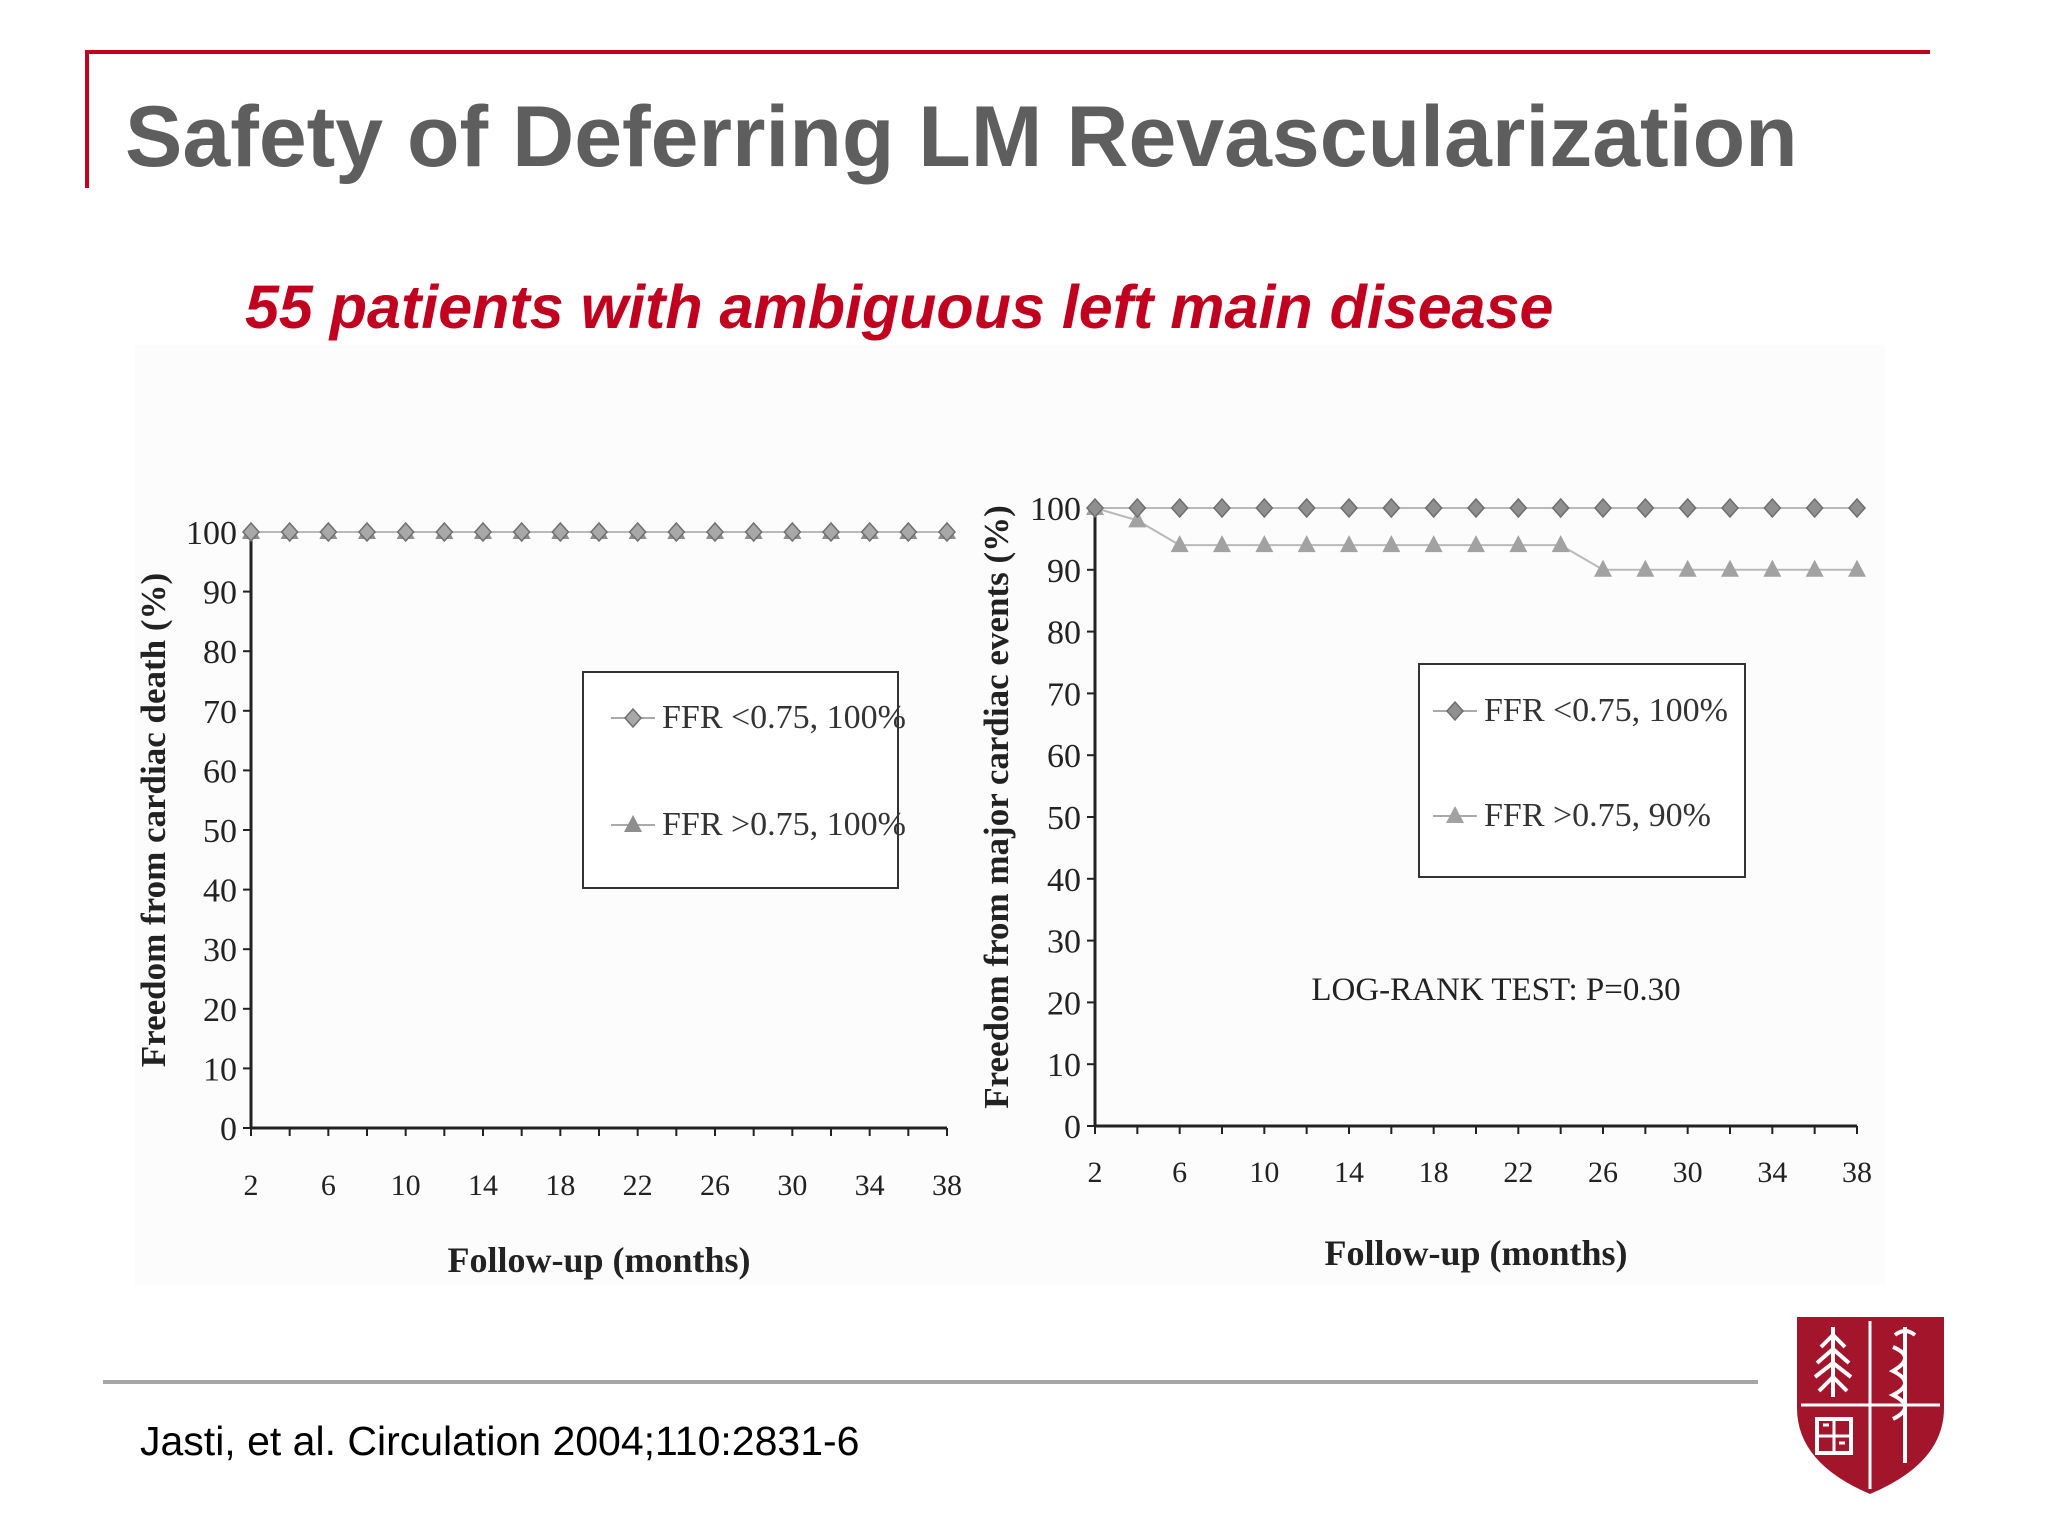 Image resolution: width=2048 pixels, height=1536 pixels. Describe the element at coordinates (930, 1382) in the screenshot. I see `footer-divider` at that location.